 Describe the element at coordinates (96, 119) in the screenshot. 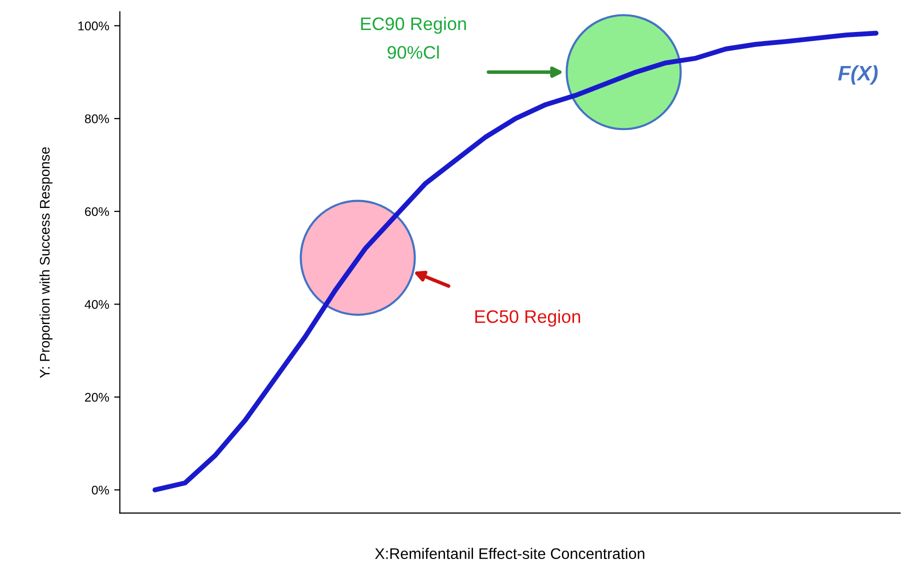

I see `y-tick-label: 80%` at that location.